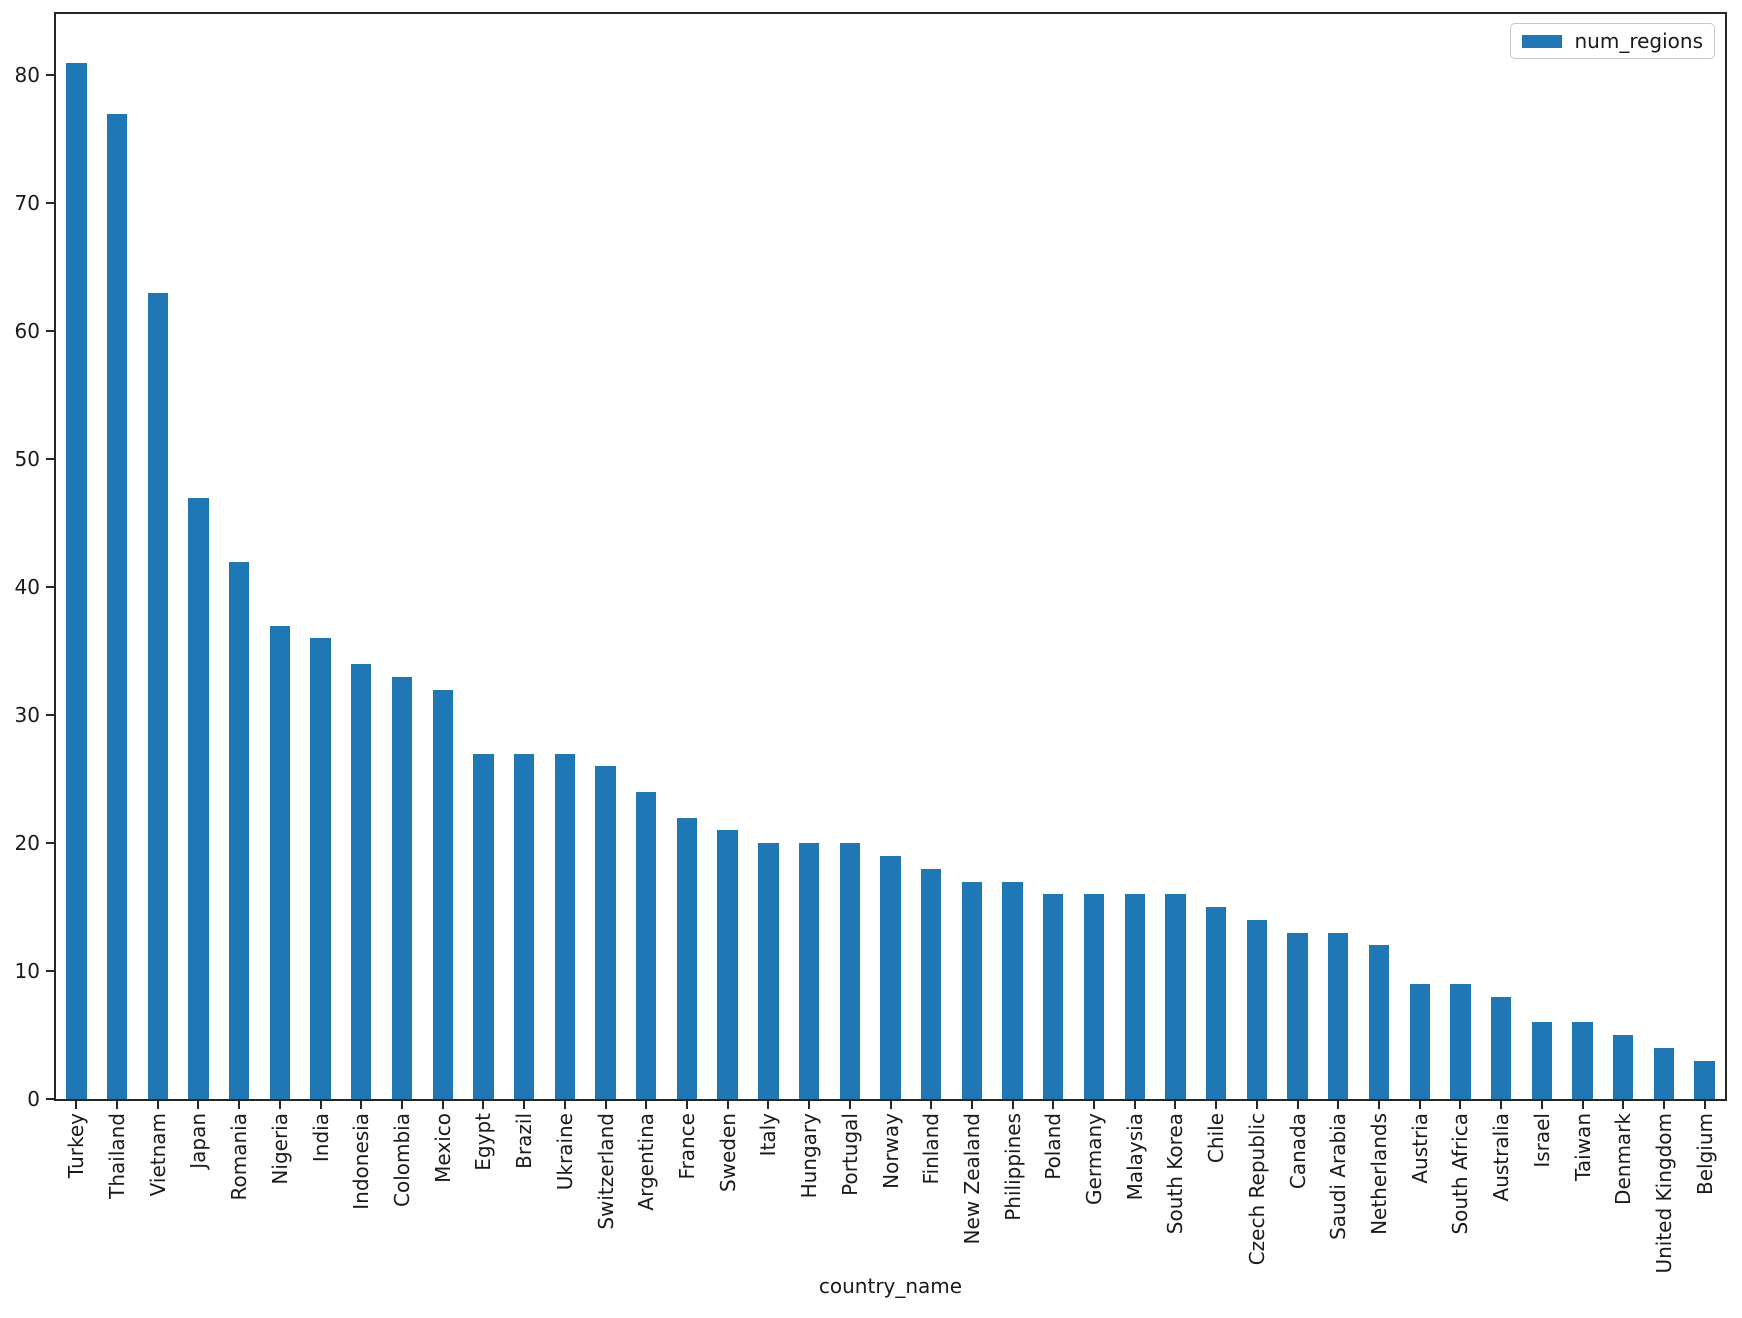 This screenshot has width=1742, height=1318. I want to click on x-axis-title: country_name, so click(890, 1286).